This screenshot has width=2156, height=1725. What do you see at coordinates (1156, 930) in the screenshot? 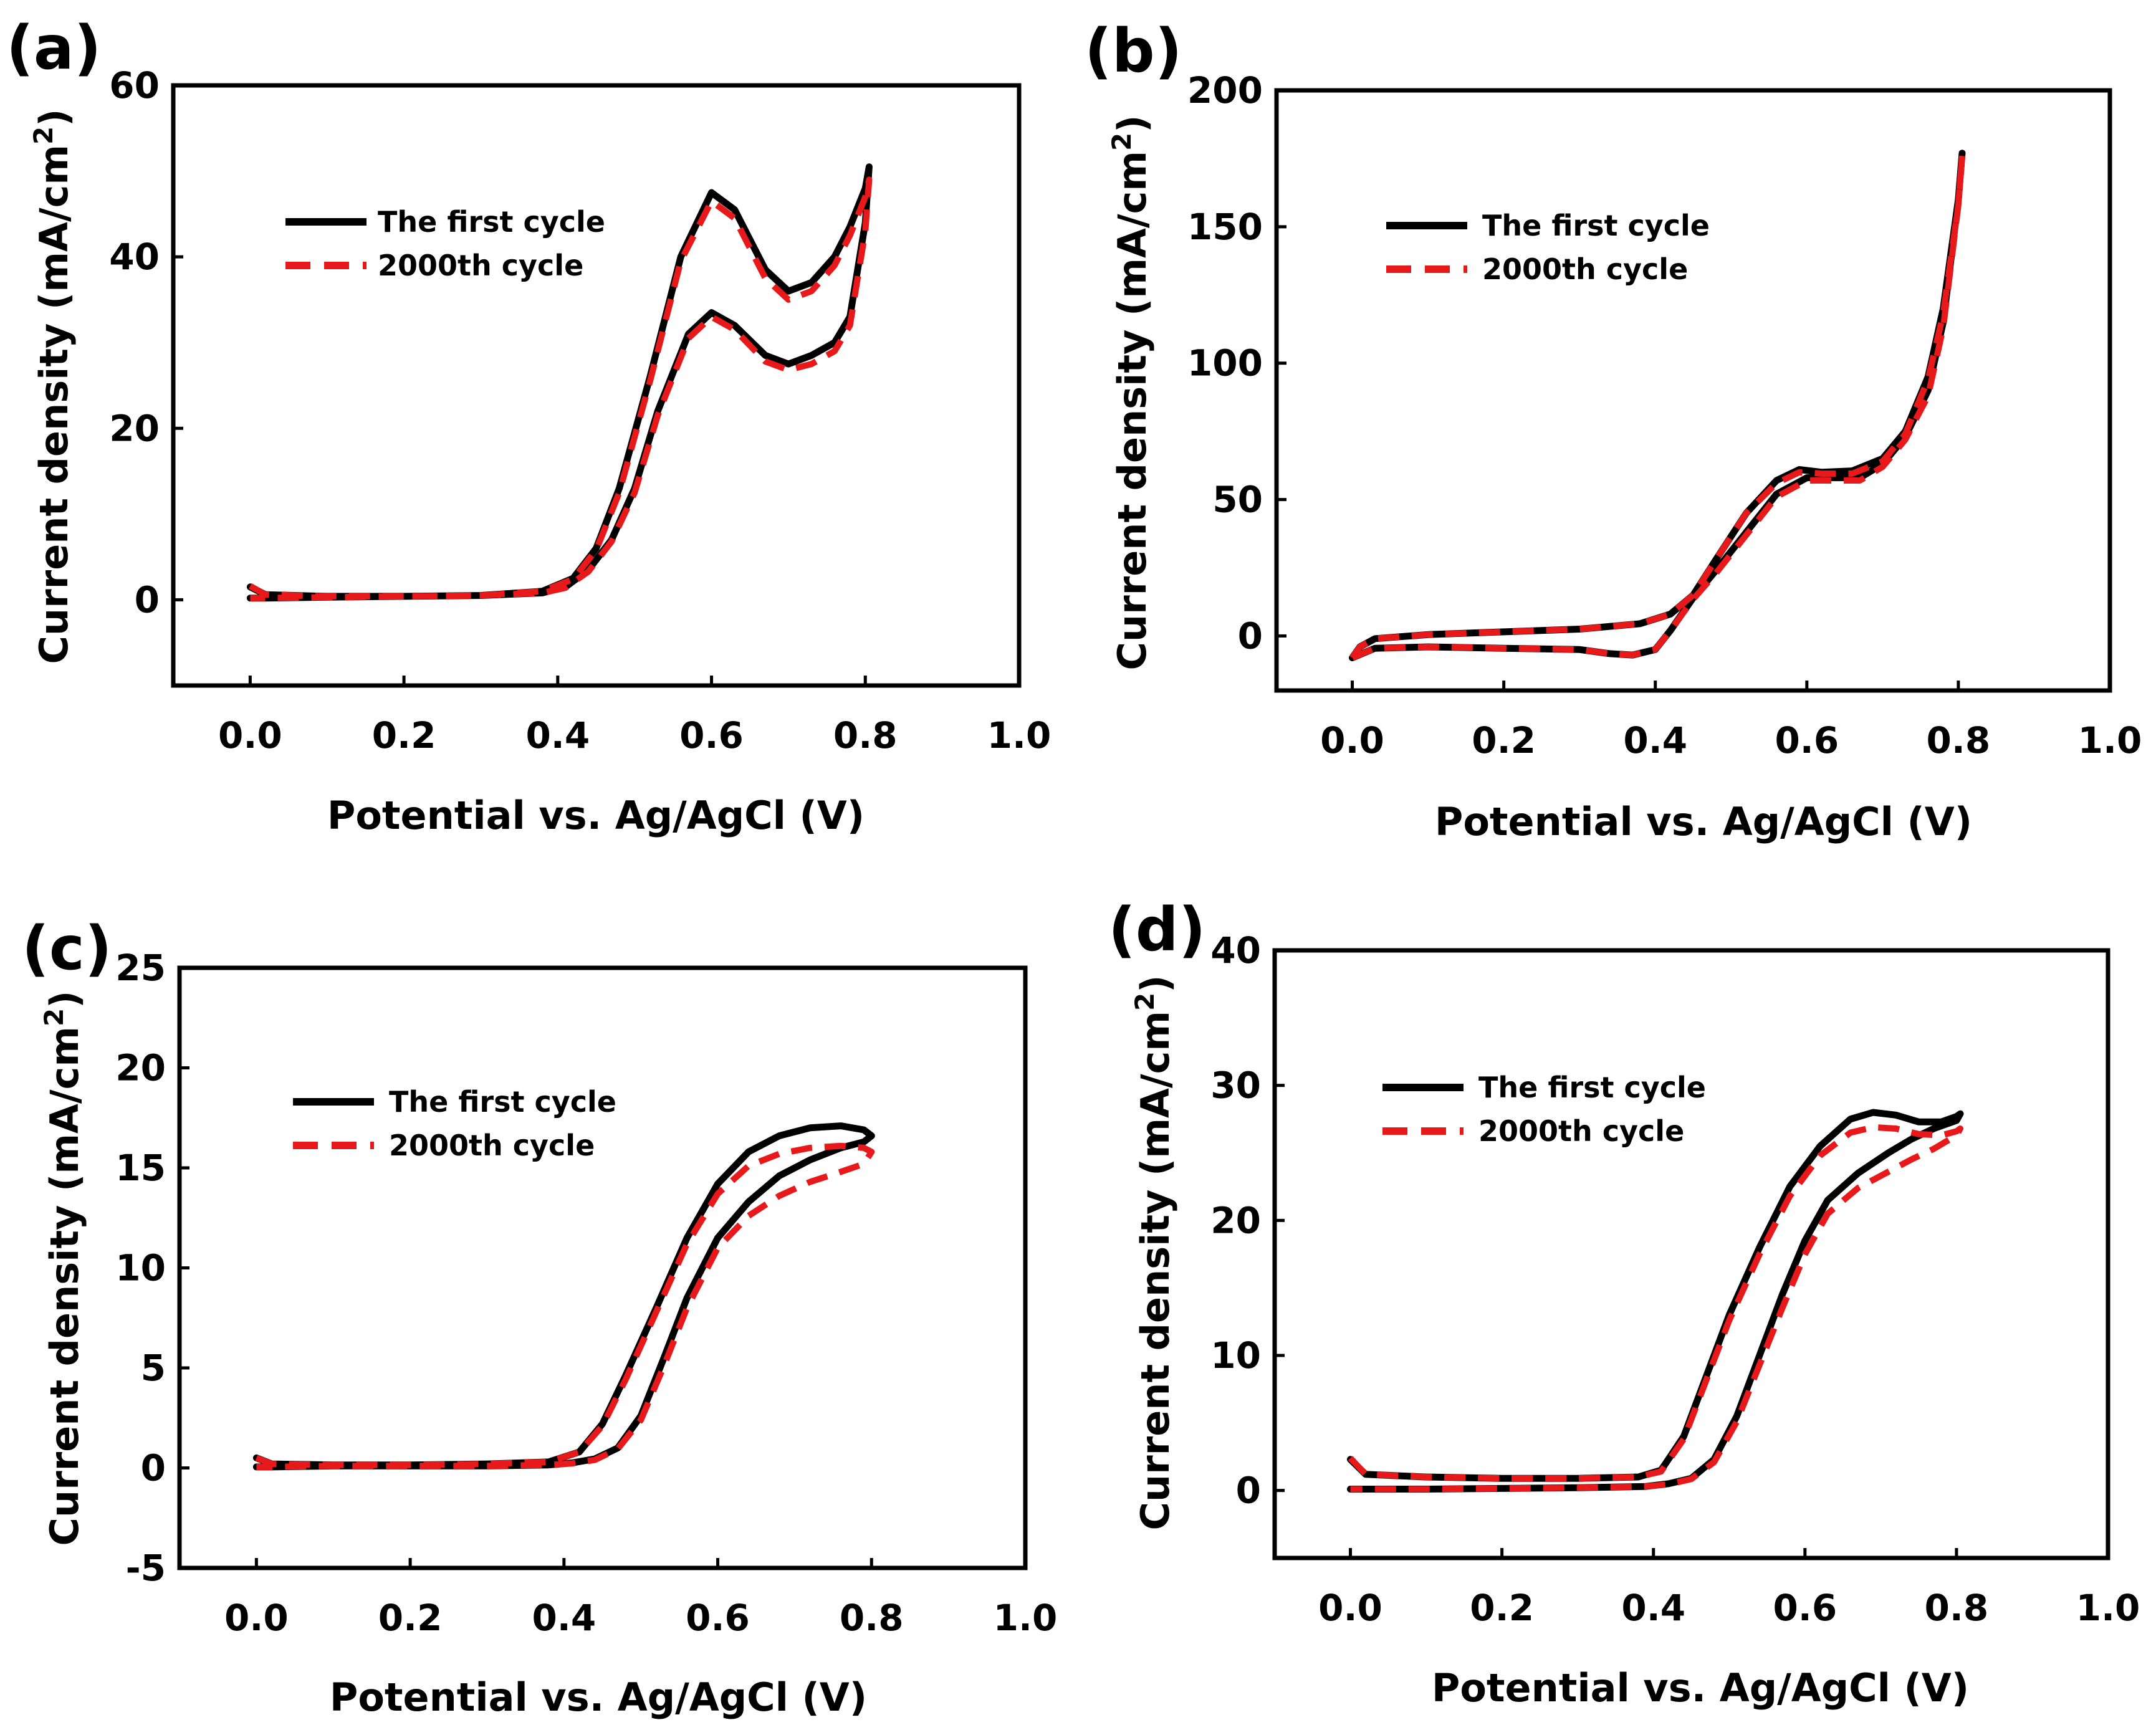
I see `panel-label: (d)` at bounding box center [1156, 930].